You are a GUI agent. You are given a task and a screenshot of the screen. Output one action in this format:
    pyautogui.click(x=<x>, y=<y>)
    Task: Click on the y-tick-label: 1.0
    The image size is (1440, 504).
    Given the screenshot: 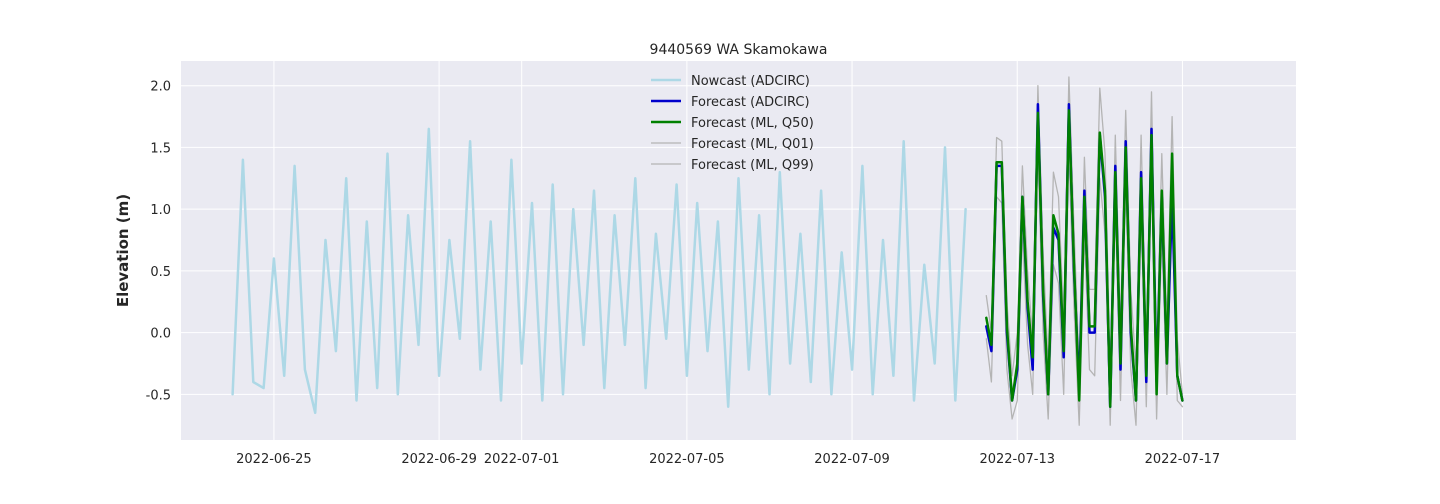 What is the action you would take?
    pyautogui.click(x=160, y=210)
    